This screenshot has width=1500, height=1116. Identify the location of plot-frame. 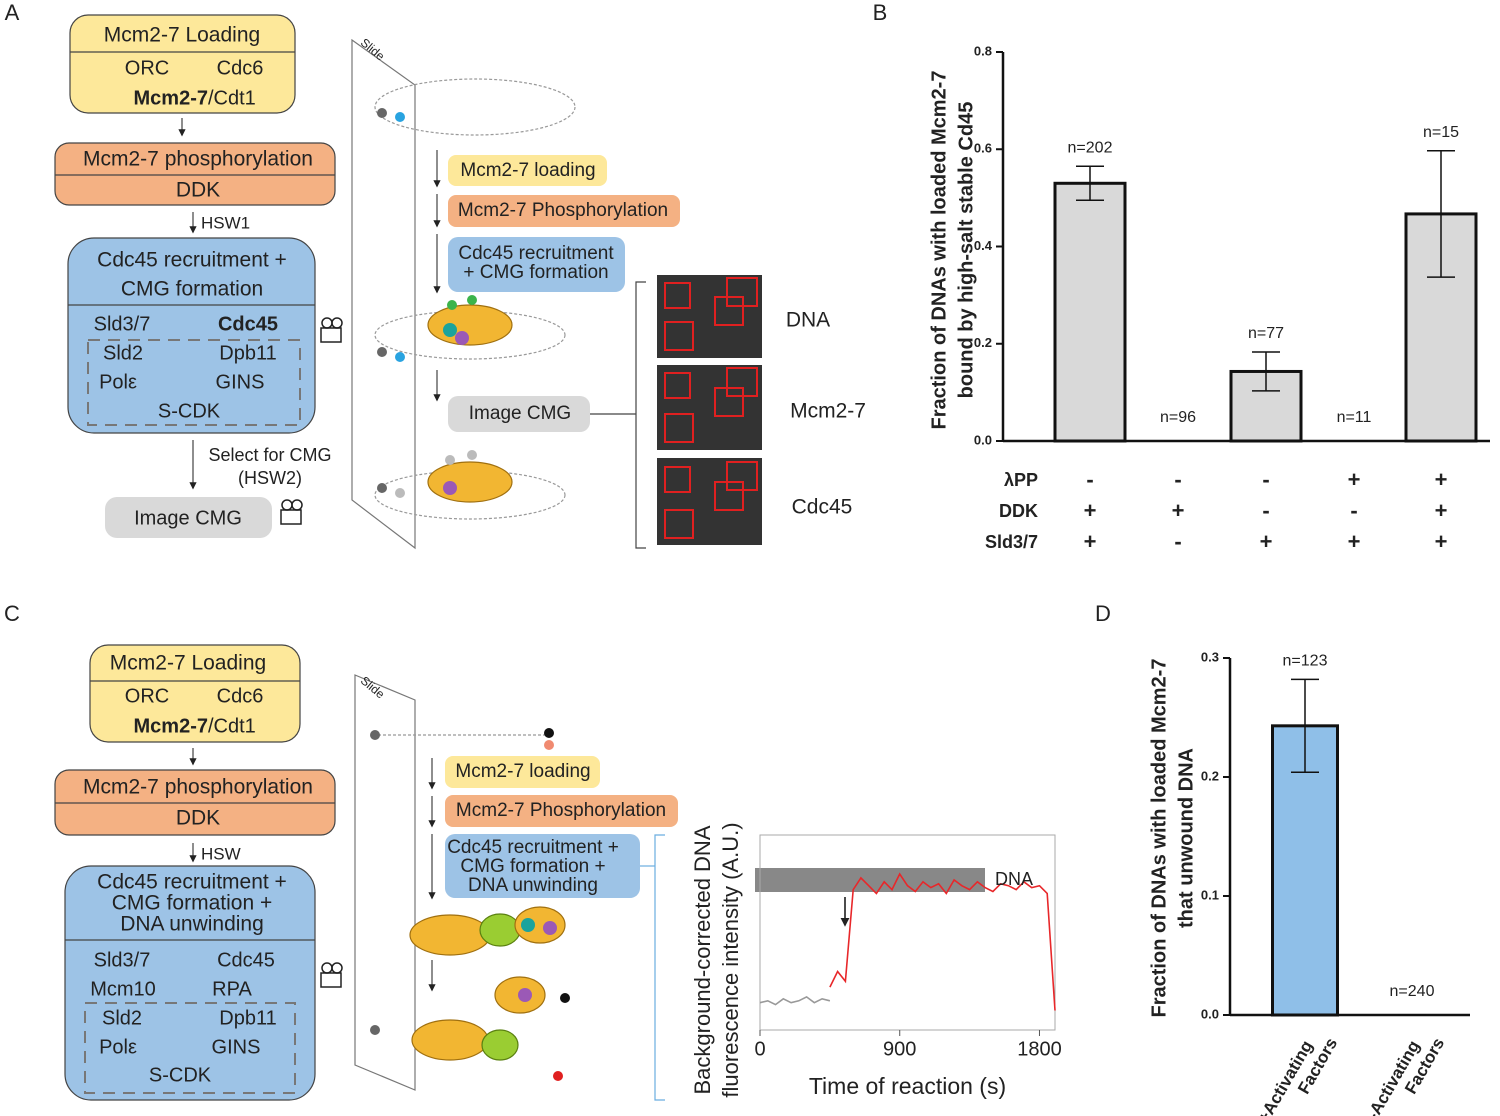
(907, 932).